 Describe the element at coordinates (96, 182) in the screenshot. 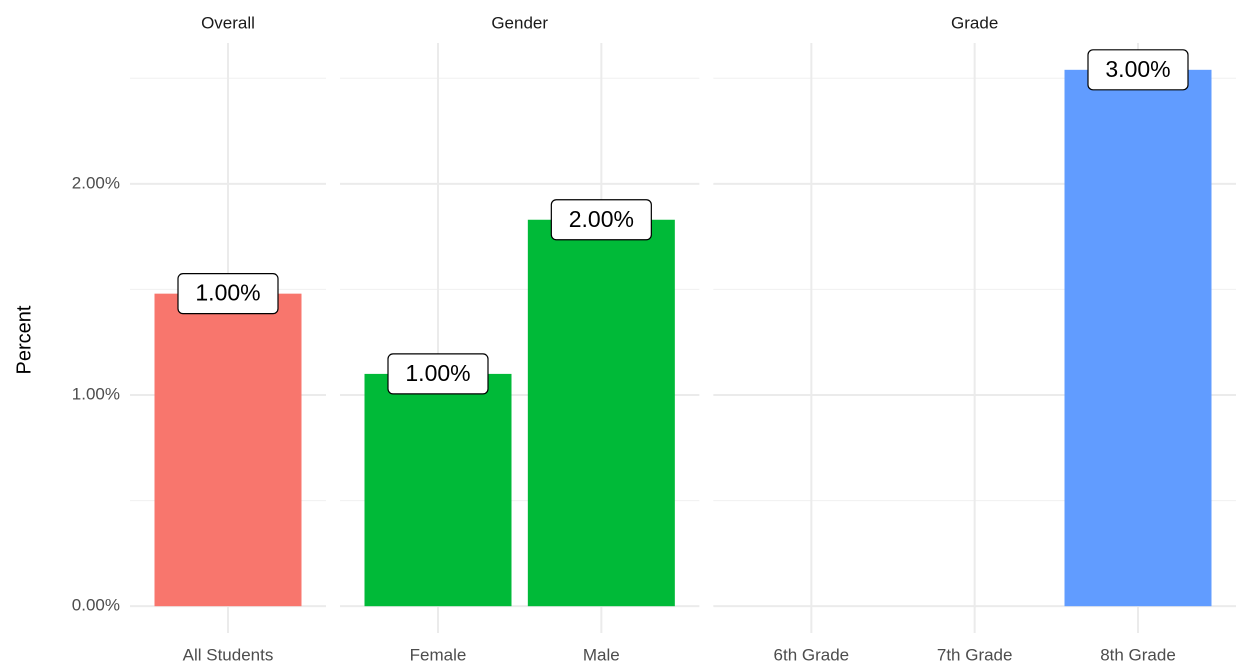

I see `y-tick-label: 2.00%` at that location.